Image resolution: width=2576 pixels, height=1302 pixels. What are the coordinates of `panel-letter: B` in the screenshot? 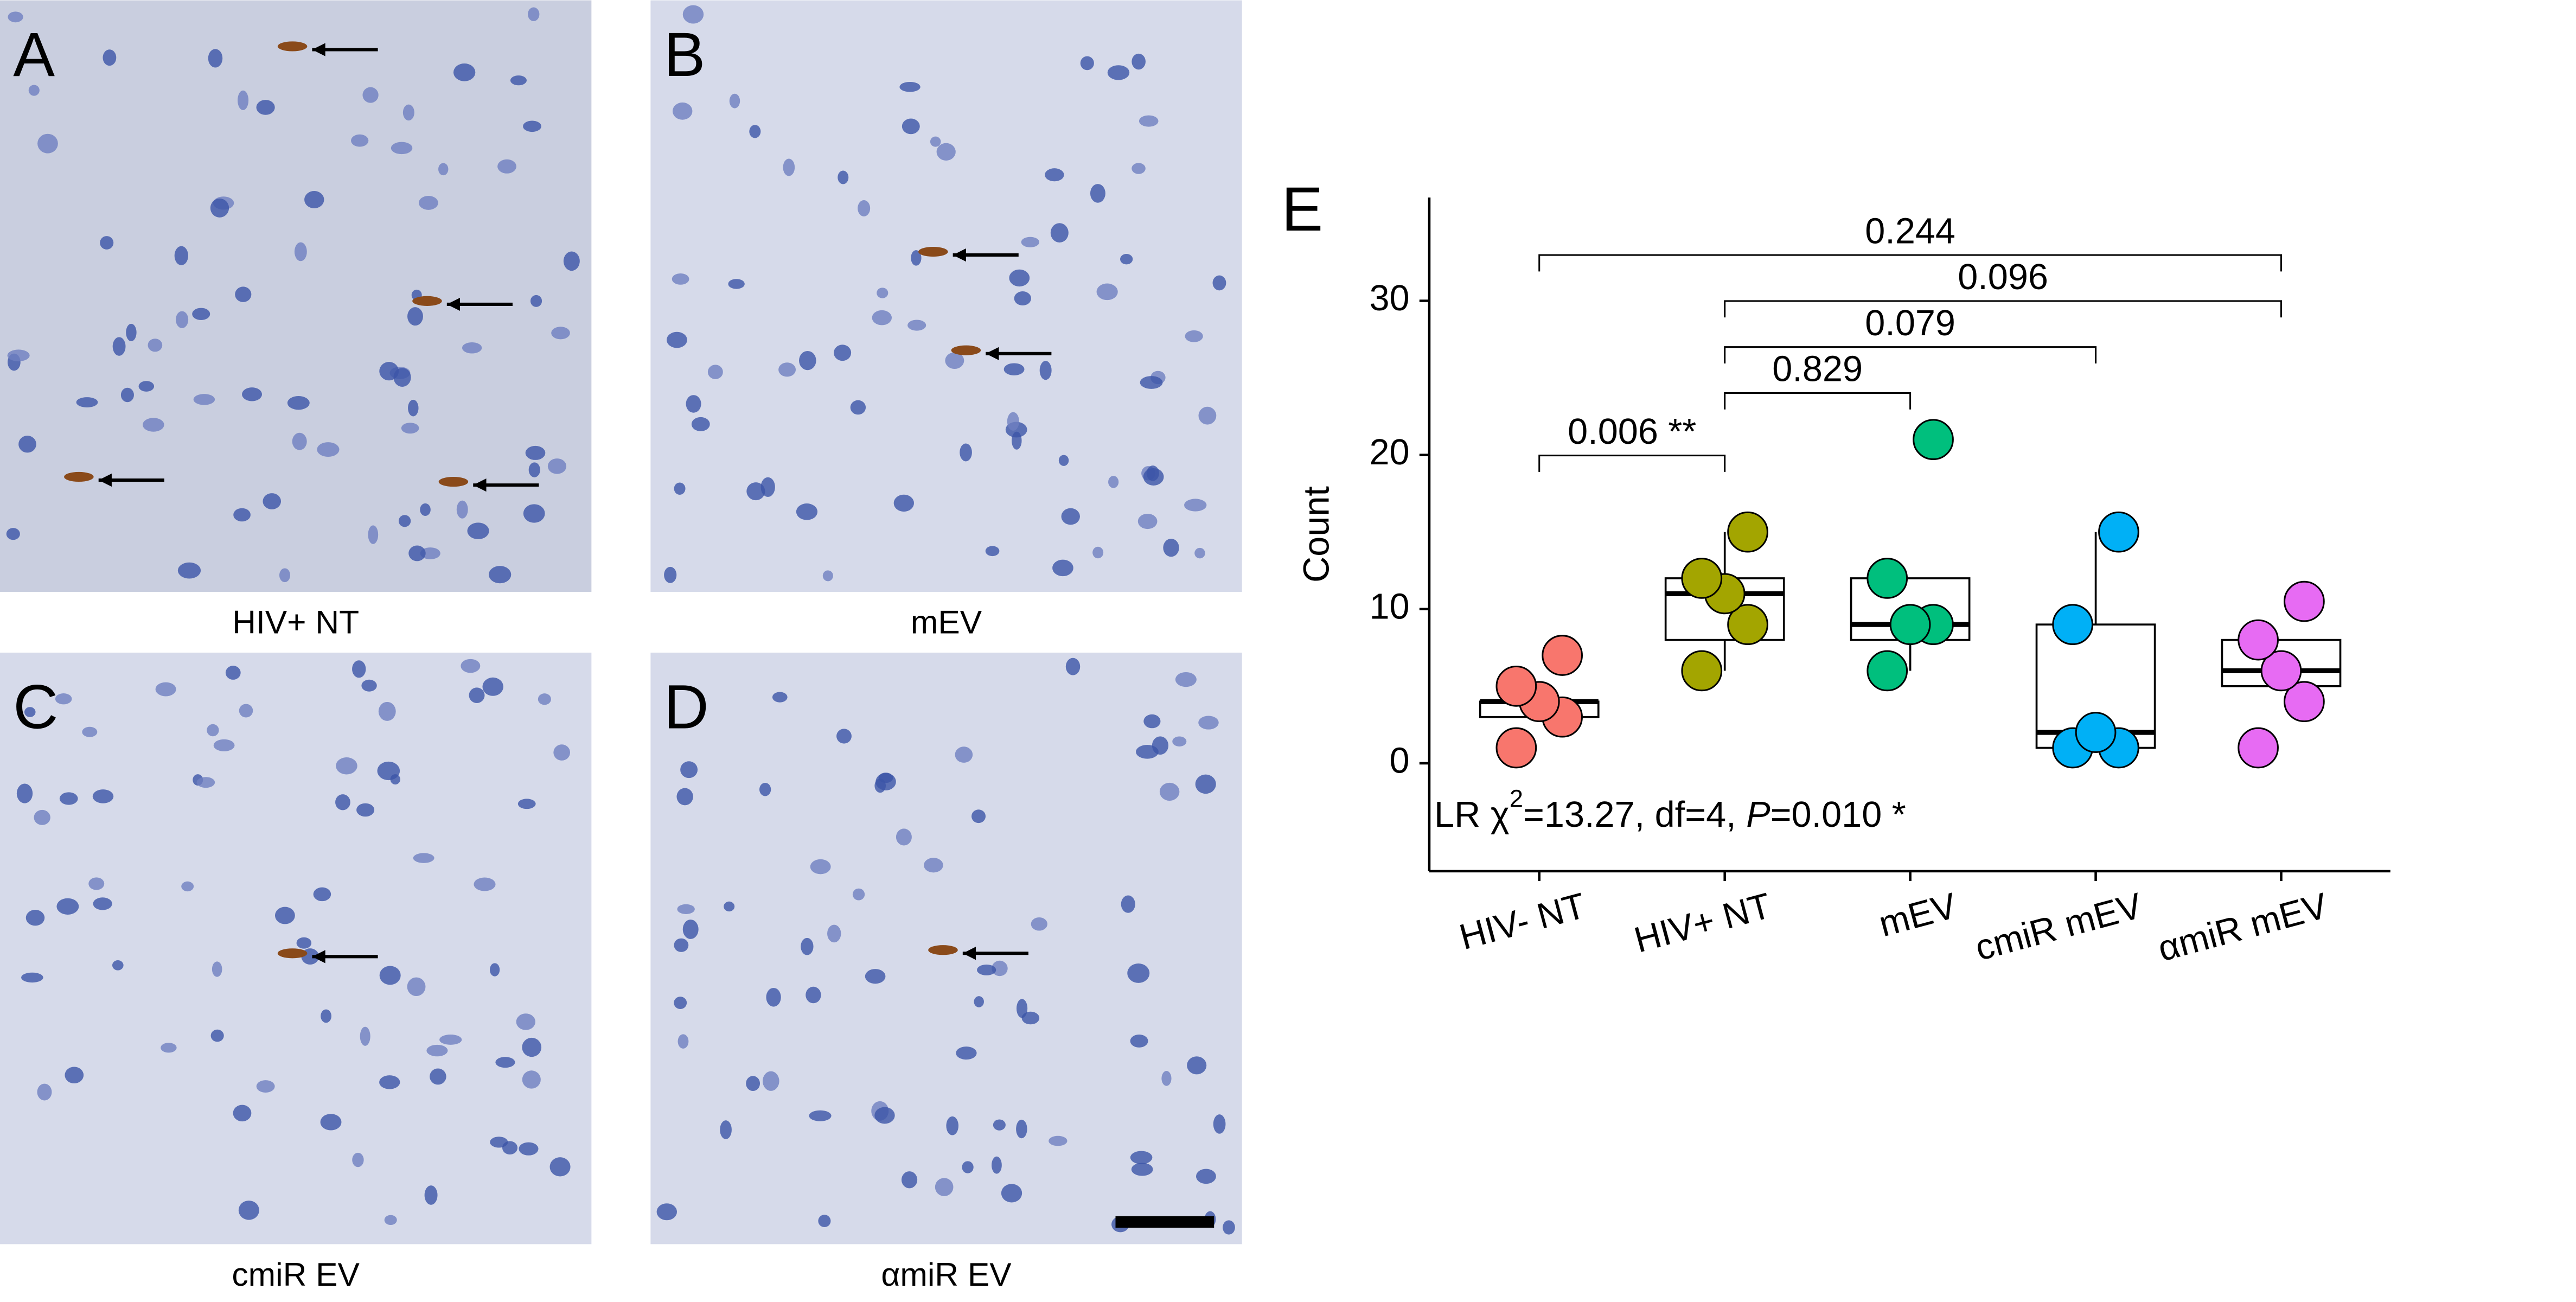 It's located at (685, 55).